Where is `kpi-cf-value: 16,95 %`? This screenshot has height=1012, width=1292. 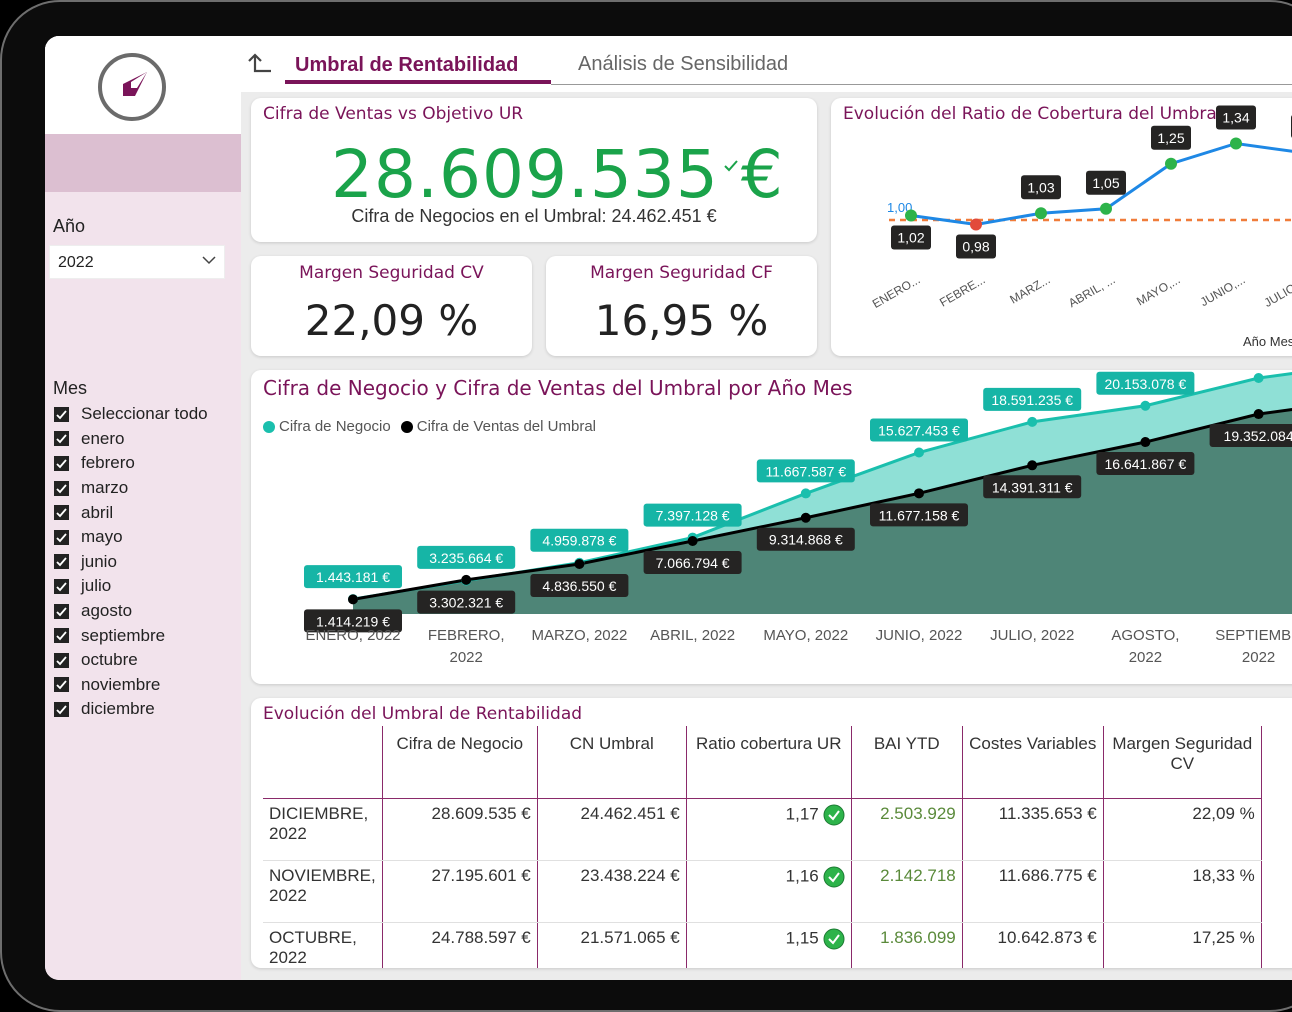 kpi-cf-value: 16,95 % is located at coordinates (681, 320).